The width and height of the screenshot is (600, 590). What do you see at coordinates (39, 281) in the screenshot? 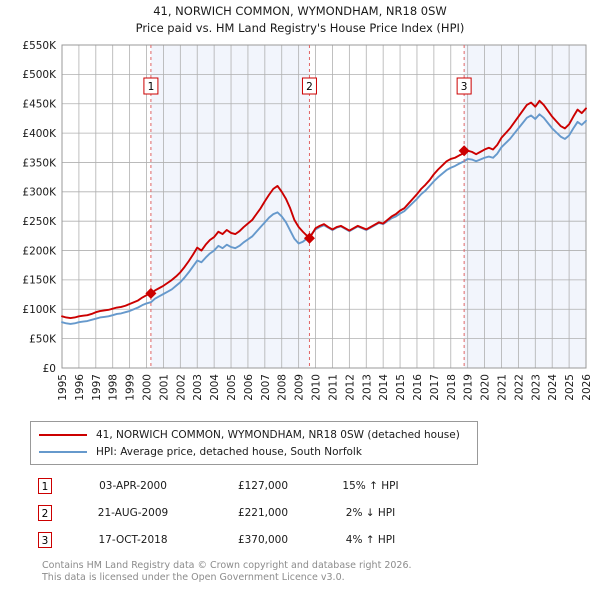
I see `y-axis-tick-label: £150K` at bounding box center [39, 281].